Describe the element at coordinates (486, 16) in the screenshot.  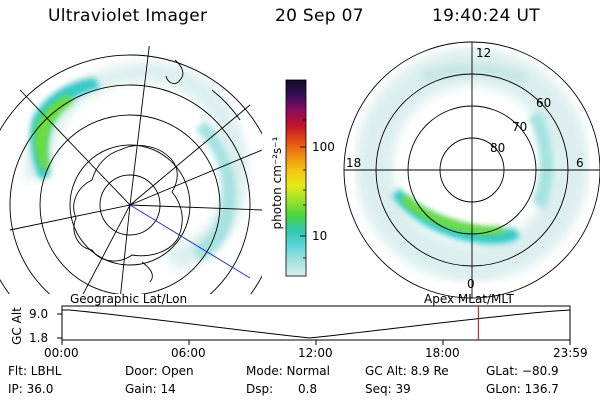
I see `time-label: 19:40:24 UT` at that location.